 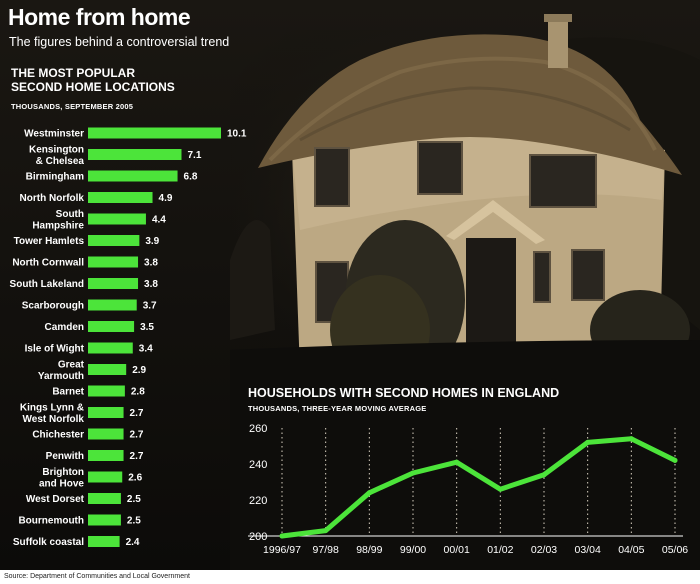 I want to click on x-tick-label: 03/04, so click(x=588, y=550).